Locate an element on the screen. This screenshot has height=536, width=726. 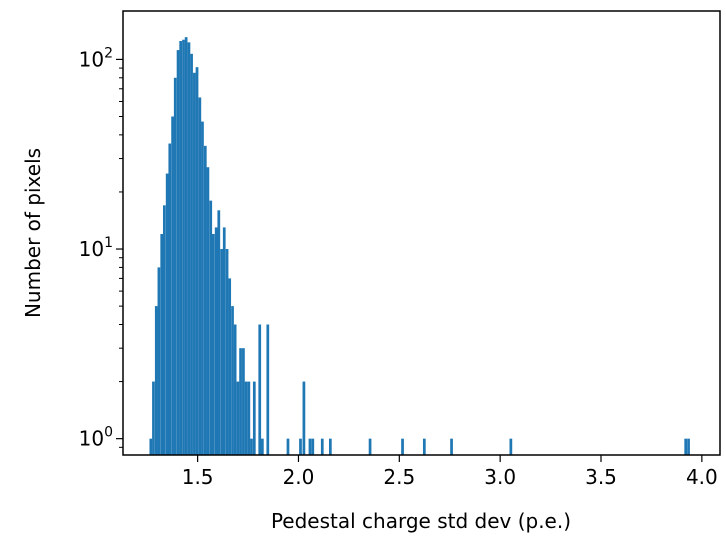
x-axis-label: Pedestal charge std dev (p.e.) is located at coordinates (421, 521).